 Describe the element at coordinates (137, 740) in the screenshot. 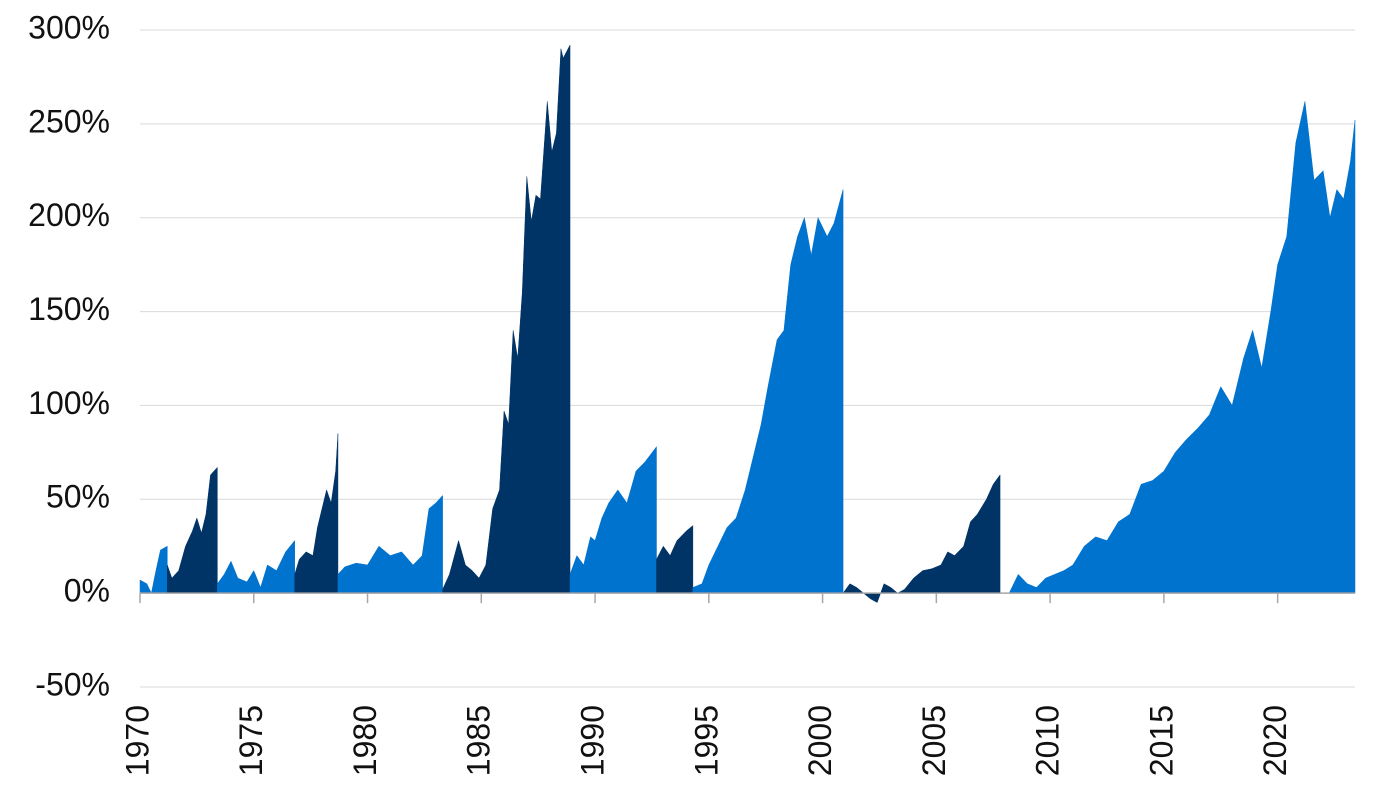

I see `x-tick-label: 1970` at that location.